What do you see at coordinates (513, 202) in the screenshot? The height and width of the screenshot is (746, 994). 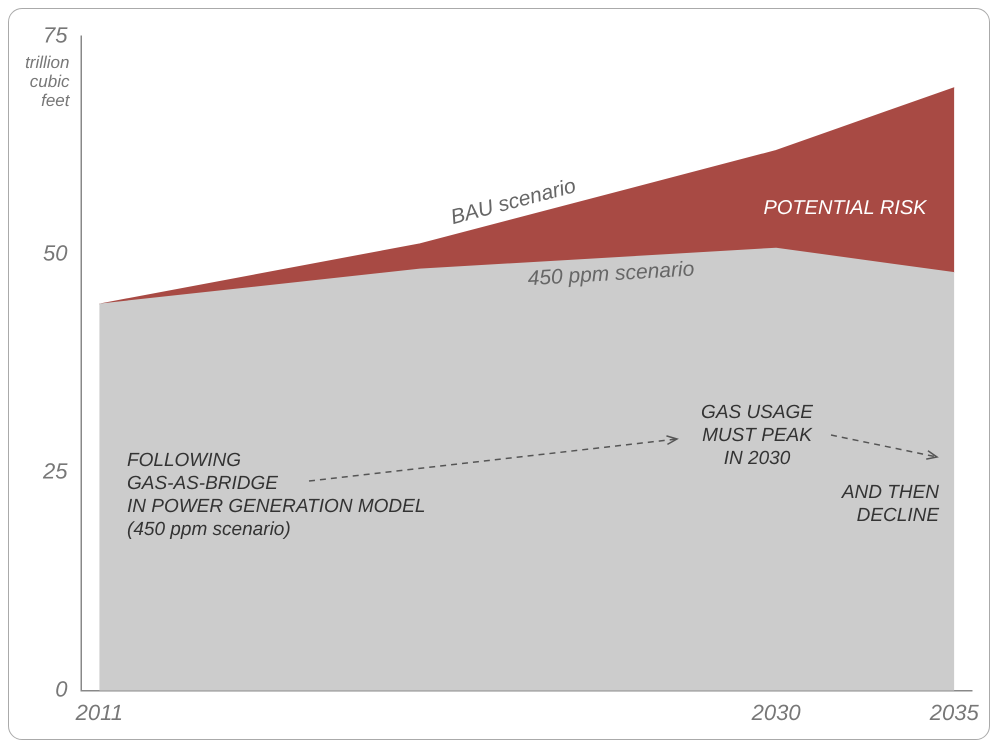 I see `text: BAU scenario` at bounding box center [513, 202].